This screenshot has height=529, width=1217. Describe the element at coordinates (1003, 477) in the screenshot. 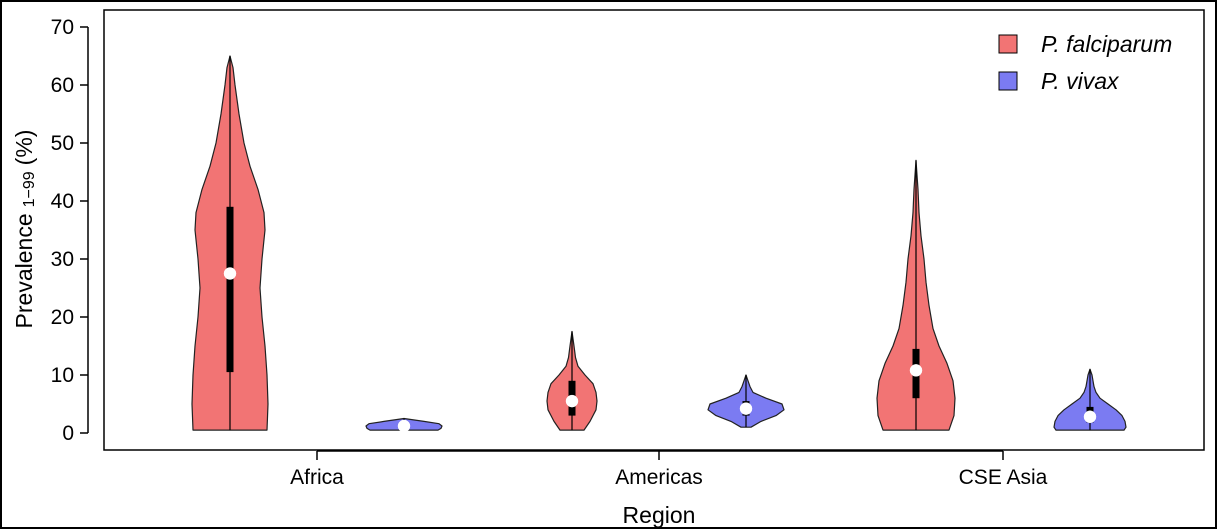

I see `x-tick-label: CSE Asia` at that location.